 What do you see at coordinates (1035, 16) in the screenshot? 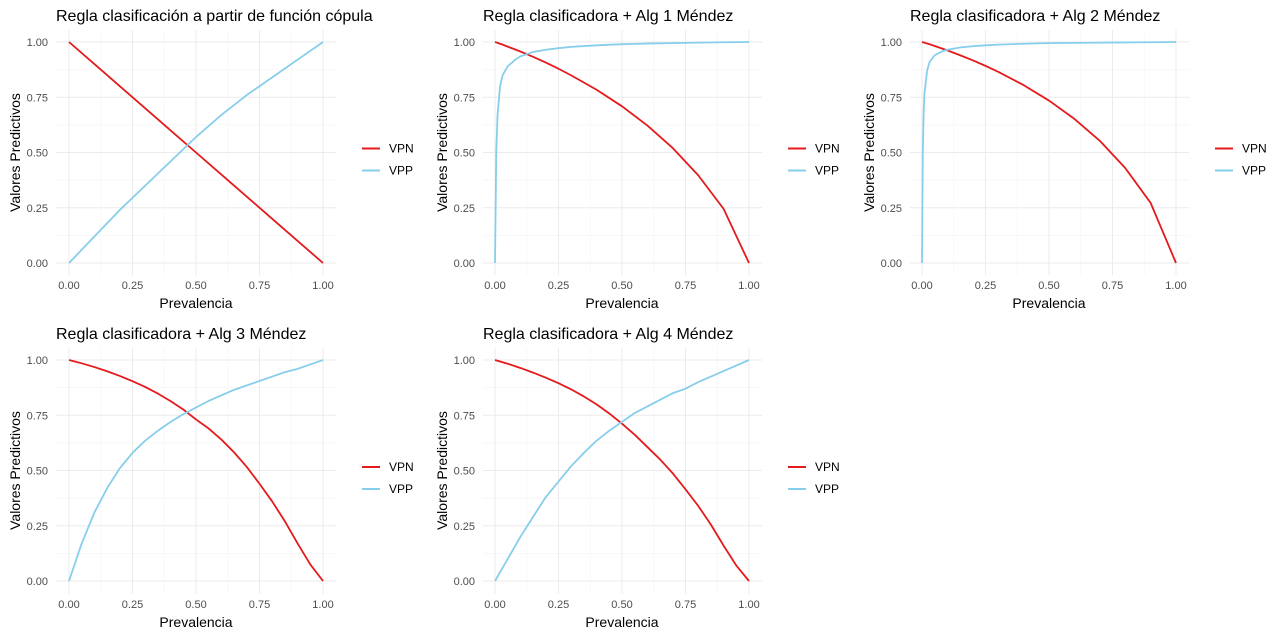
I see `chart-title: Regla clasificadora + Alg 2 Méndez` at bounding box center [1035, 16].